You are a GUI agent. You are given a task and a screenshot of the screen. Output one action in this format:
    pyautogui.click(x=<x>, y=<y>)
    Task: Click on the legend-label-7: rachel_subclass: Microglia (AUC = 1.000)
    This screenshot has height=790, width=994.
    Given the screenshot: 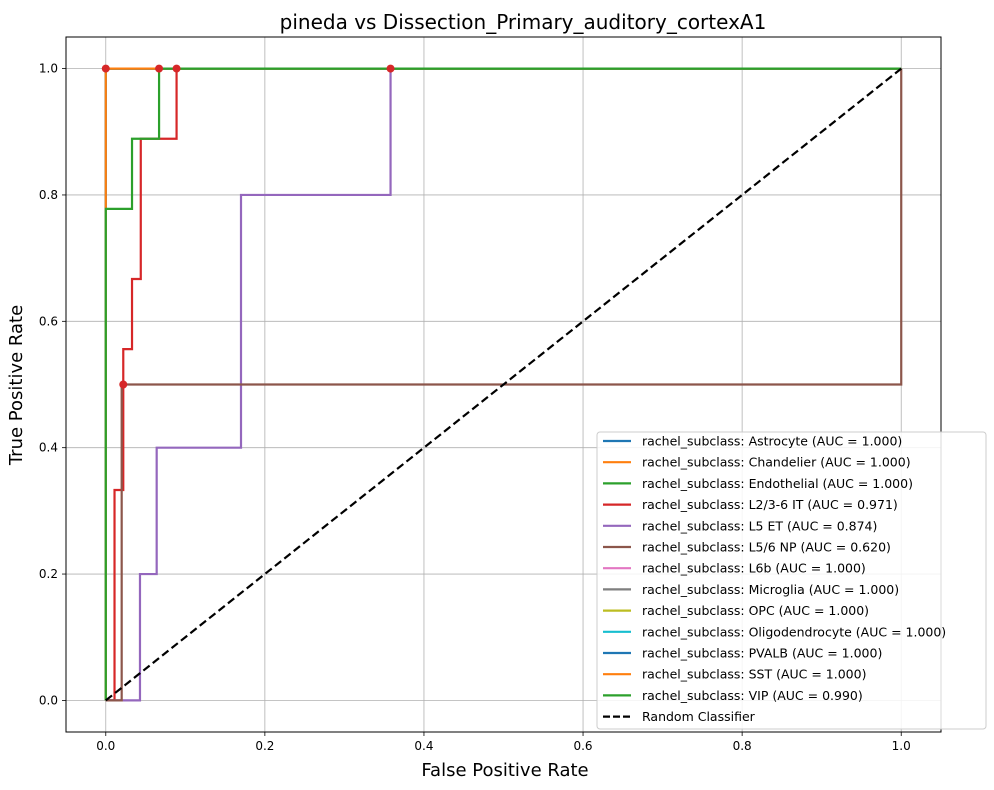 What is the action you would take?
    pyautogui.click(x=770, y=589)
    